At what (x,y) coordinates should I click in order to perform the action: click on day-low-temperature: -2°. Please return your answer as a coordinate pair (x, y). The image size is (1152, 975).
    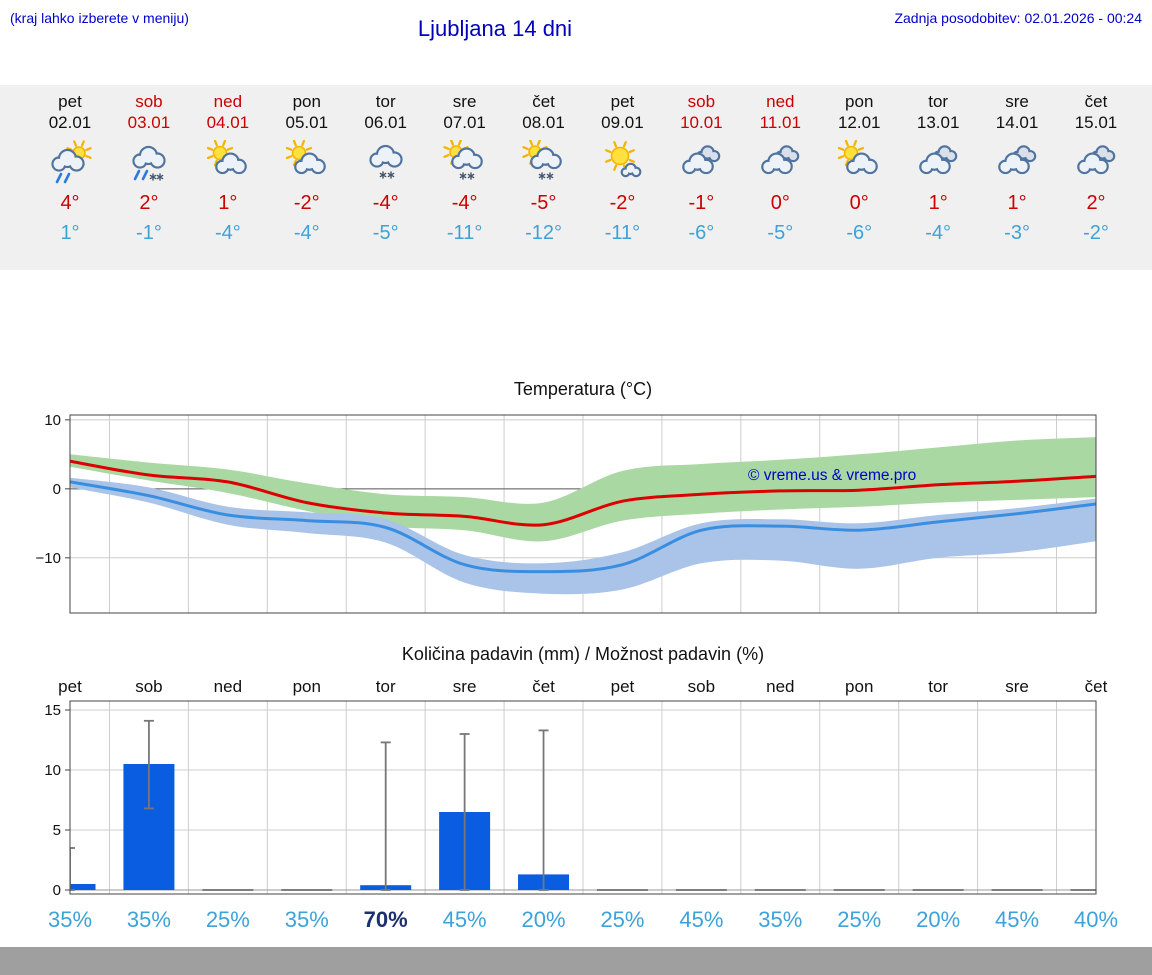
    Looking at the image, I should click on (1096, 233).